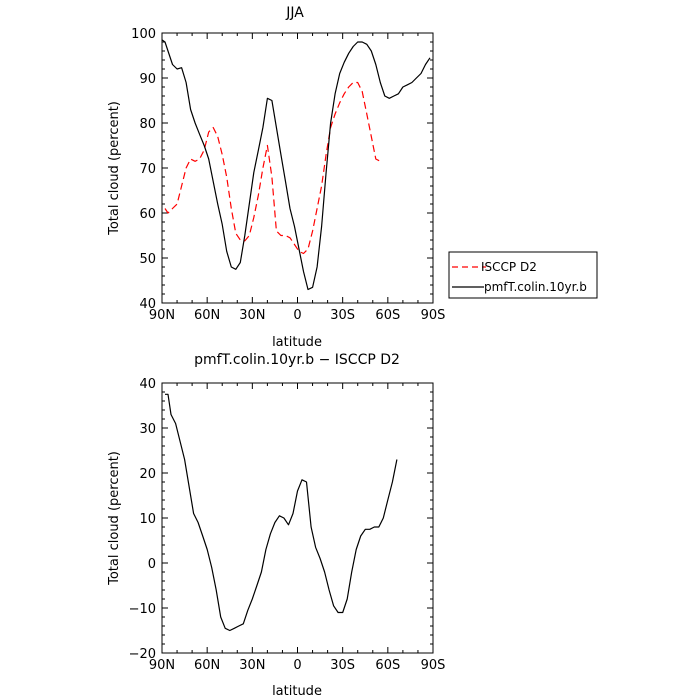  I want to click on top-y-tick-label: 80, so click(147, 124).